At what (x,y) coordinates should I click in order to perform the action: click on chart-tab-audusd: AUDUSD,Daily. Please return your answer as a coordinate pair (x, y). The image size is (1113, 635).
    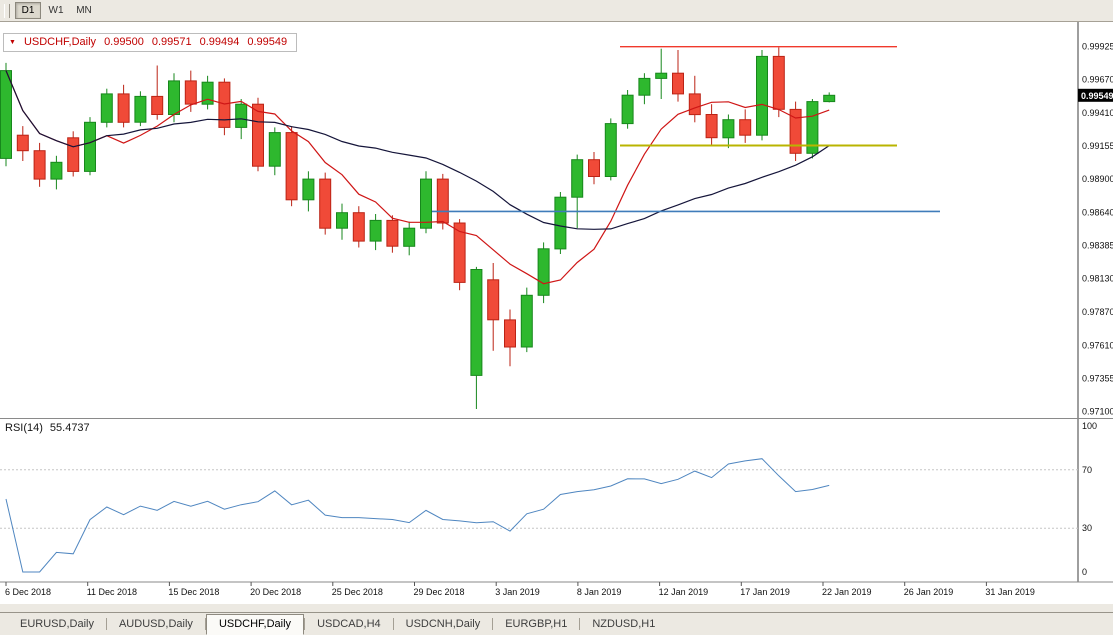
    Looking at the image, I should click on (155, 624).